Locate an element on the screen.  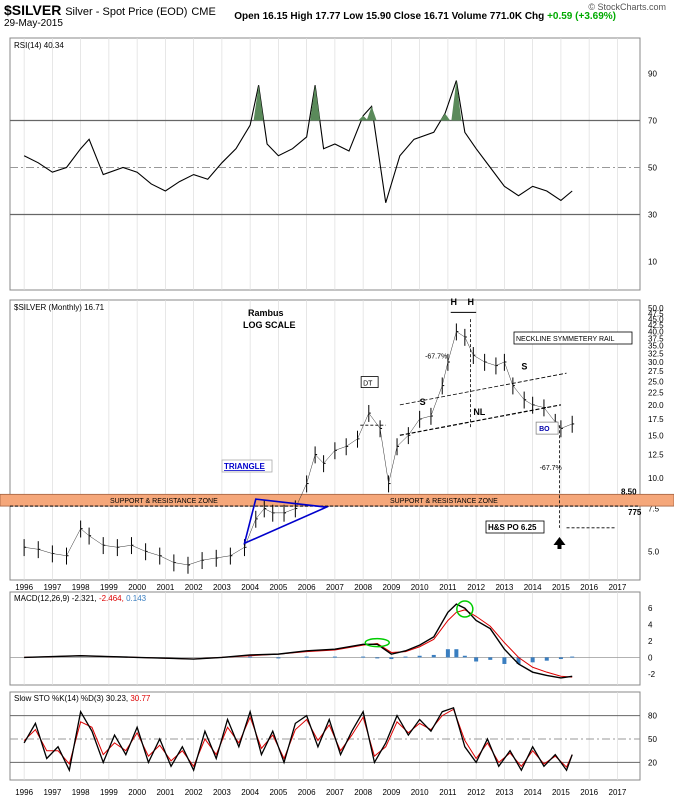
x-tick-label: 2002 is located at coordinates (194, 587).